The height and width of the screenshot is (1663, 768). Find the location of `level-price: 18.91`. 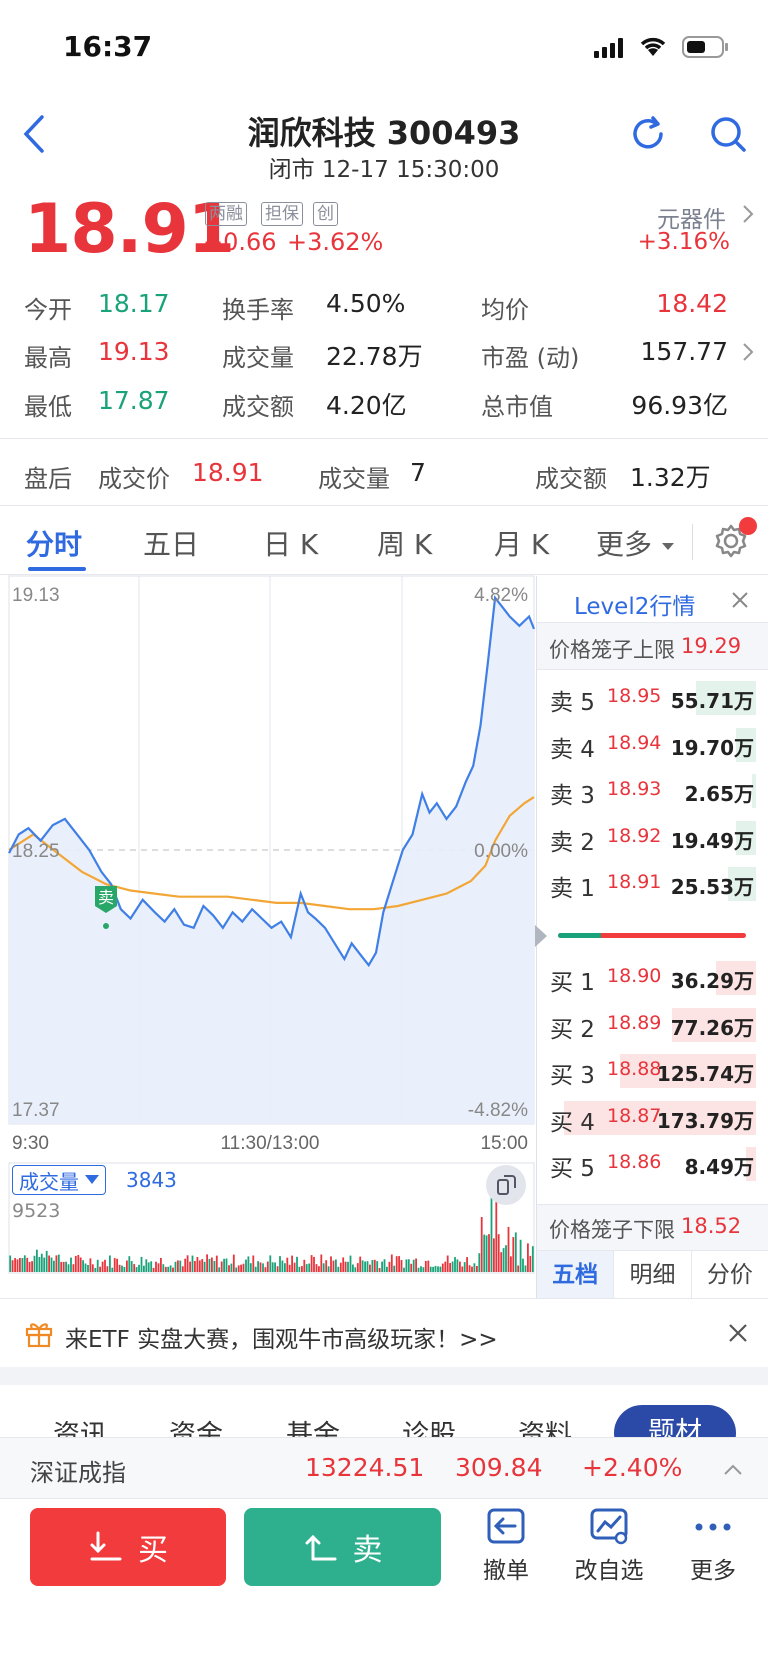

level-price: 18.91 is located at coordinates (634, 882).